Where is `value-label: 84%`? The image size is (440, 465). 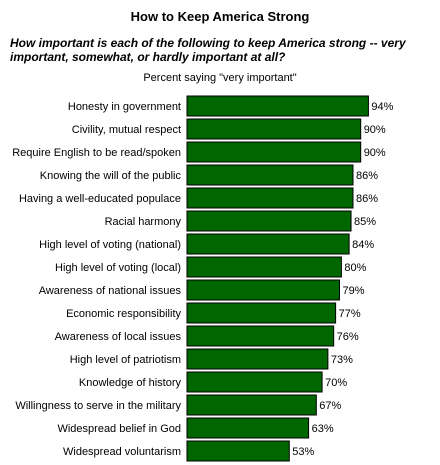
value-label: 84% is located at coordinates (363, 245).